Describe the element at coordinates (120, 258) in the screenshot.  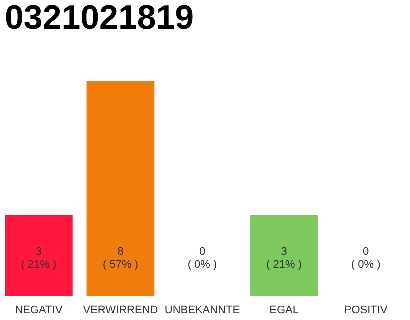
I see `data-label: 8 ( 57% )` at that location.